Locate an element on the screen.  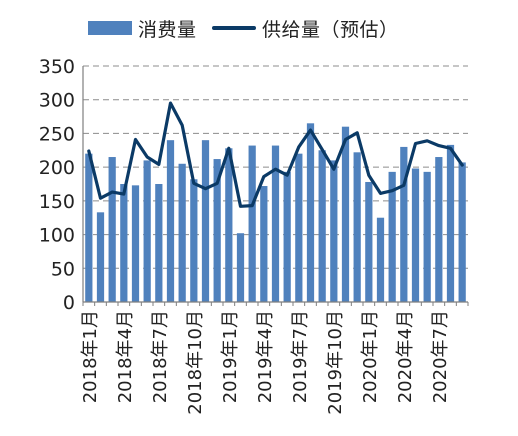
legend-item-supply: 供给量（预估） is located at coordinates (305, 28).